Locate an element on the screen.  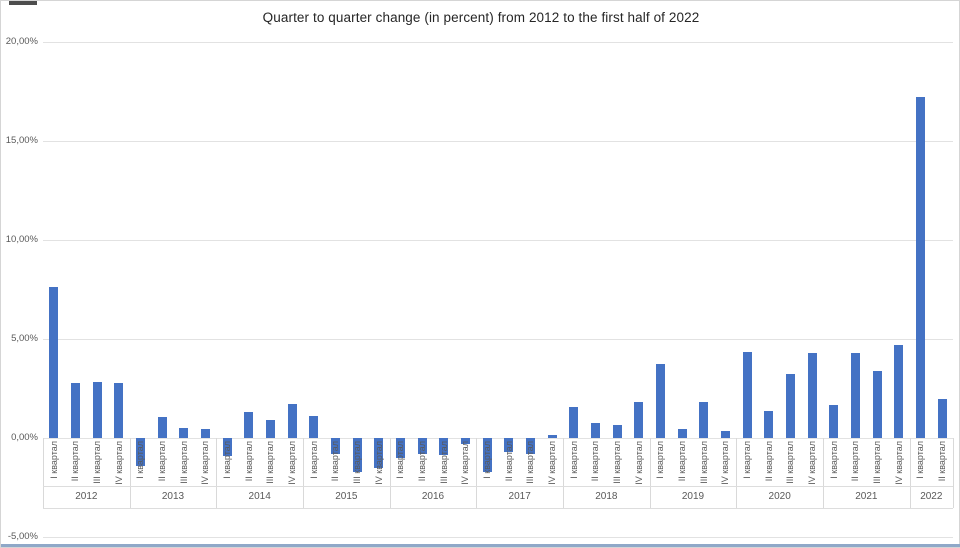
bar-2021-q2 is located at coordinates (855, 395).